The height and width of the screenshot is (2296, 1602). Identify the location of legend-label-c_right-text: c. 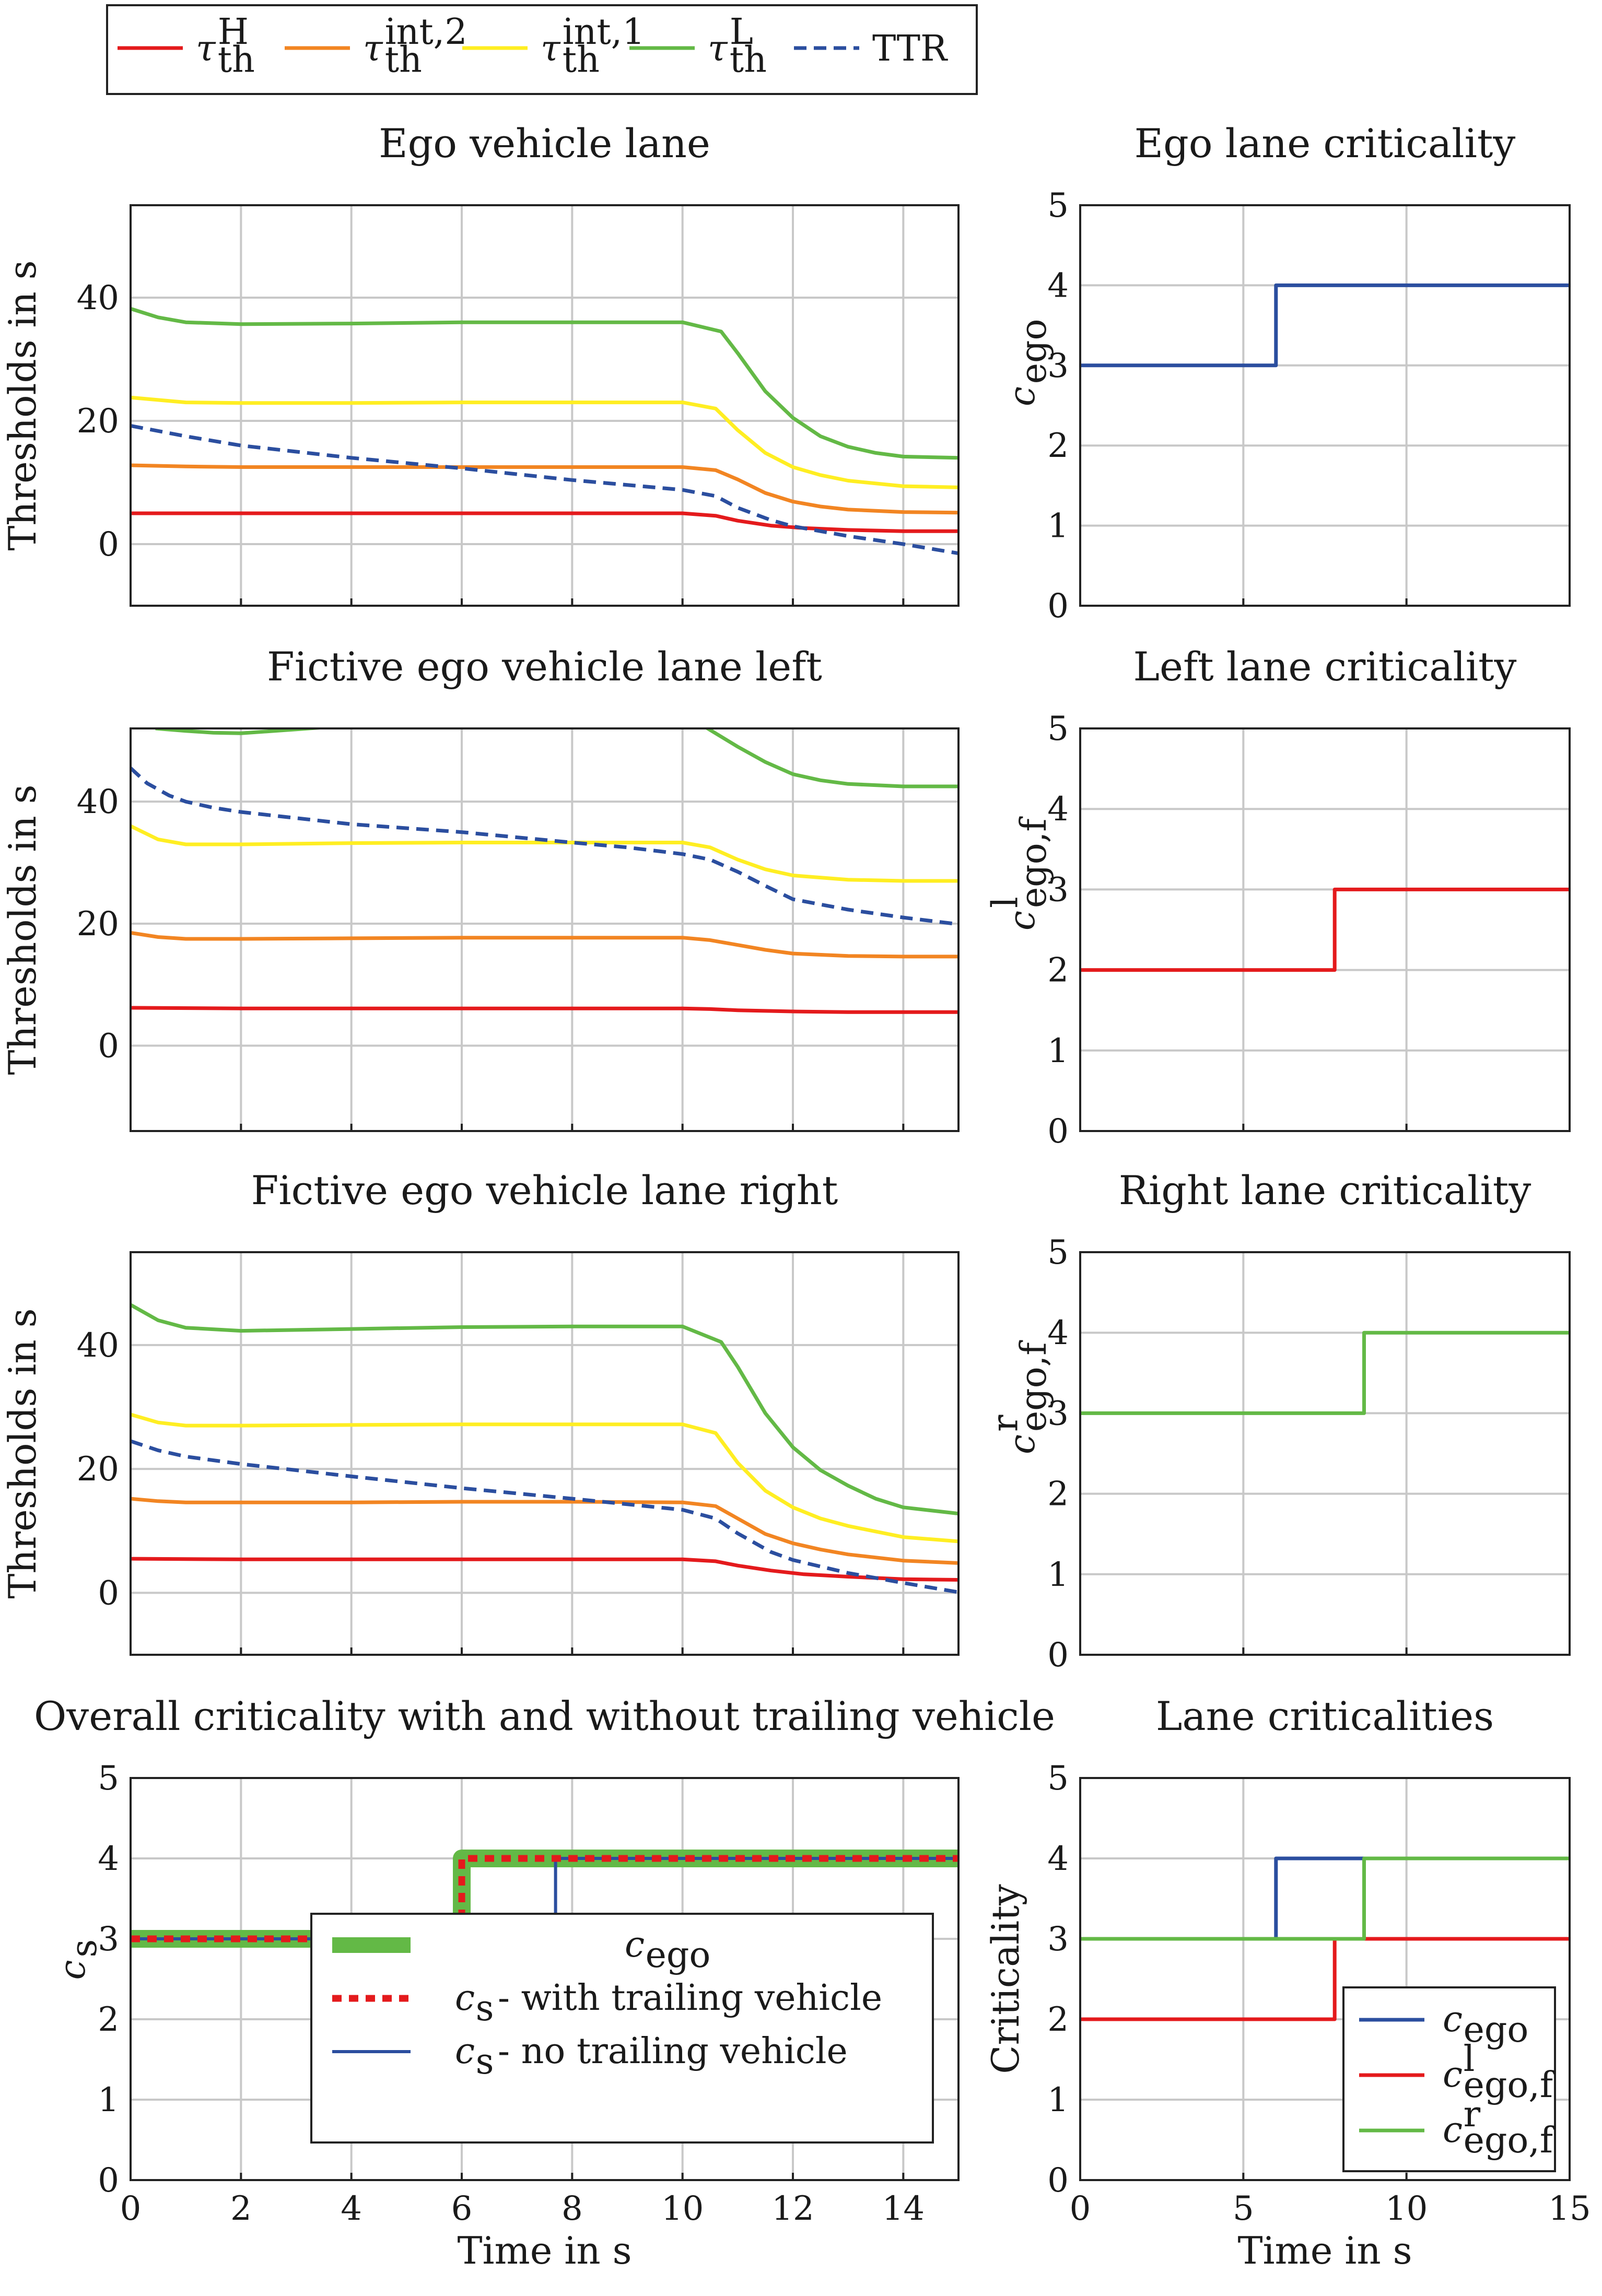
(1453, 2130).